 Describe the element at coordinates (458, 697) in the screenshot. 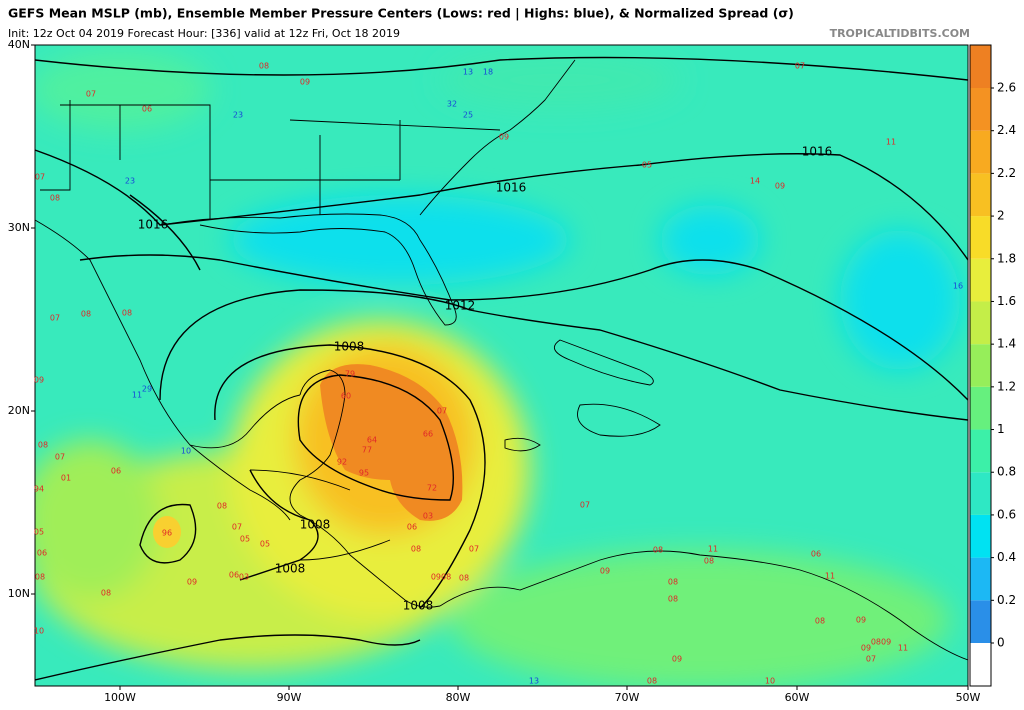

I see `lon-label: 80W` at that location.